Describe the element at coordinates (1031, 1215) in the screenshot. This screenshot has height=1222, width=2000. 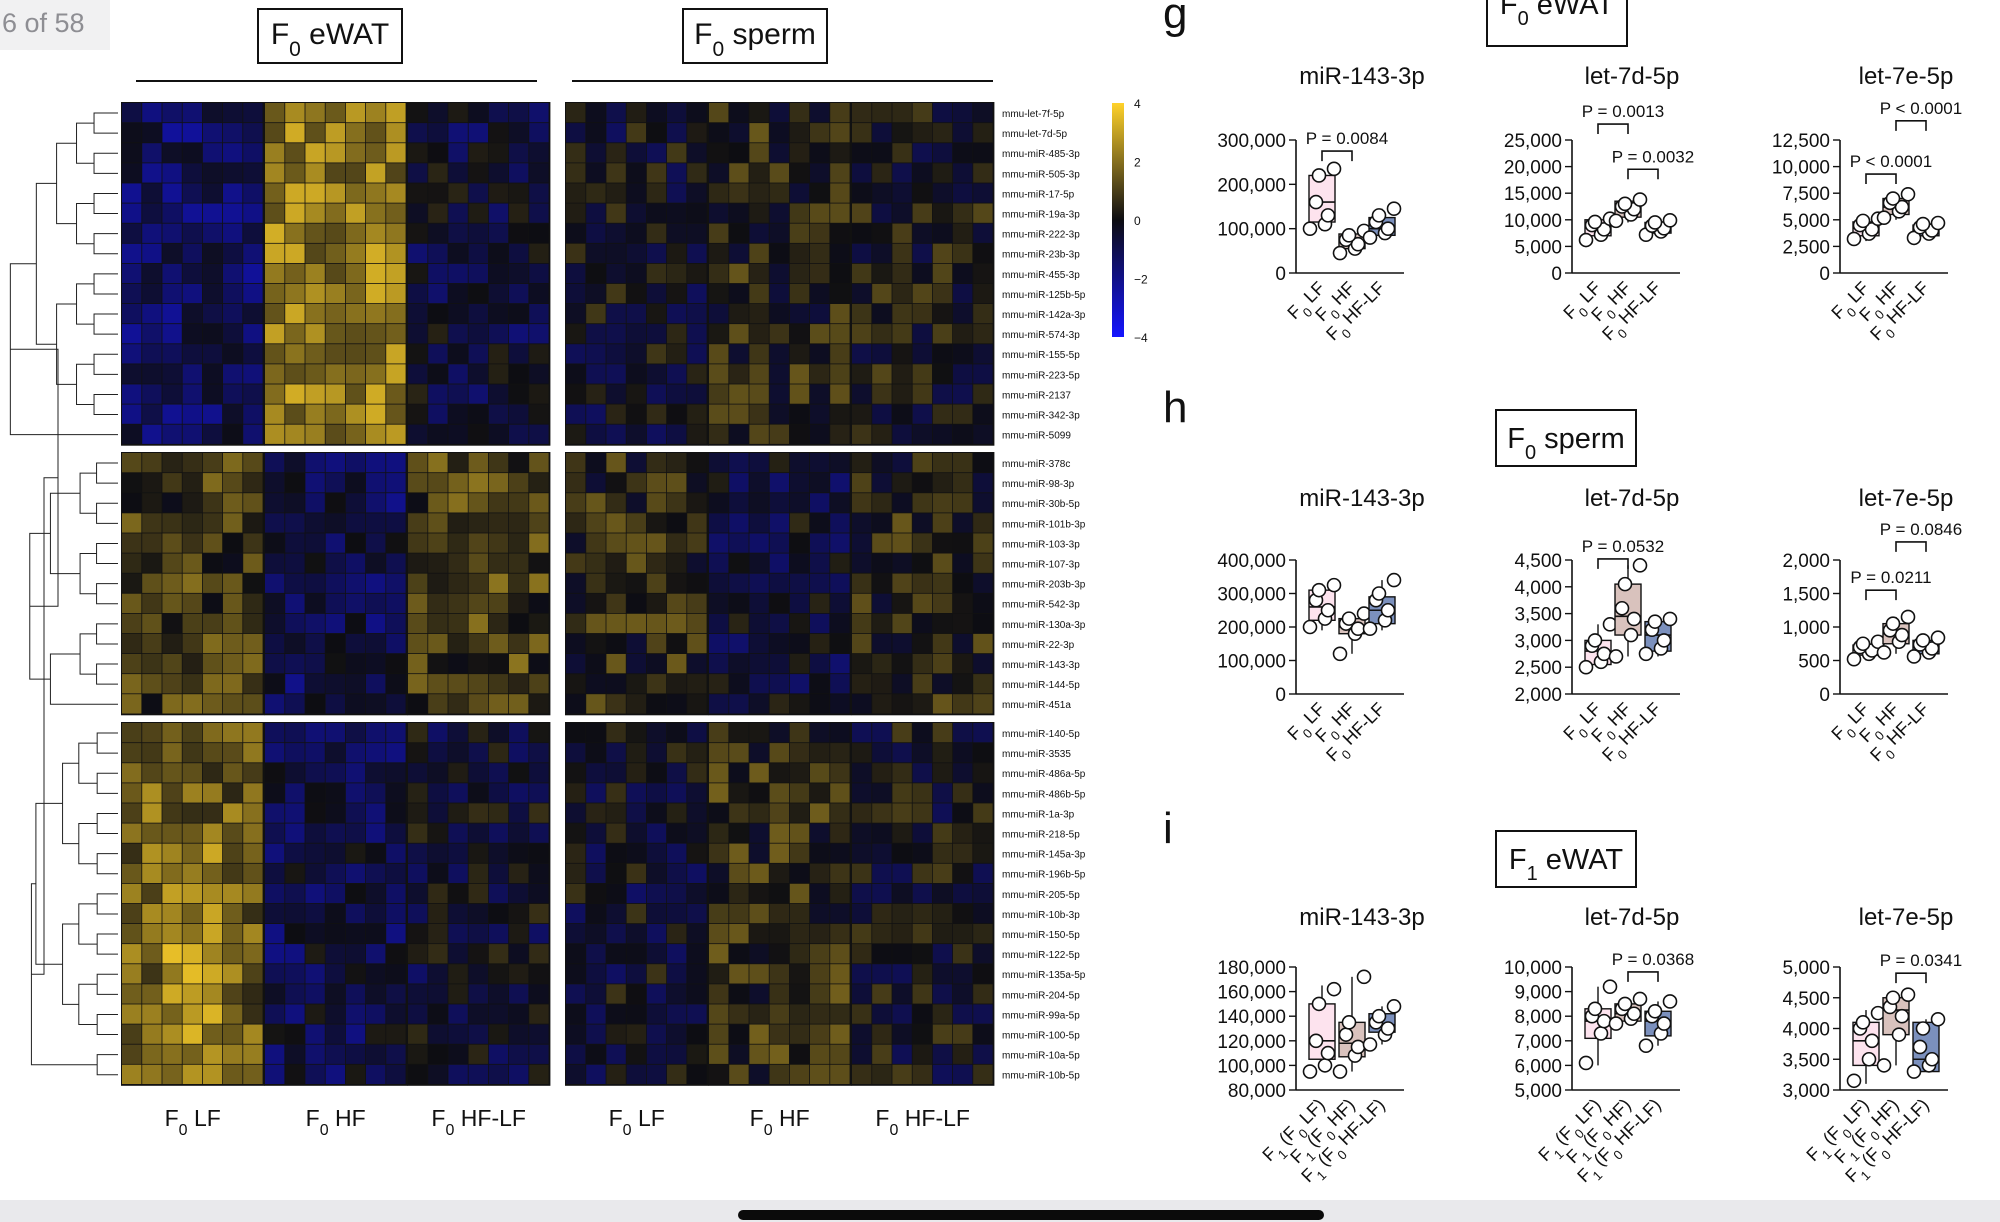
I see `home-indicator` at that location.